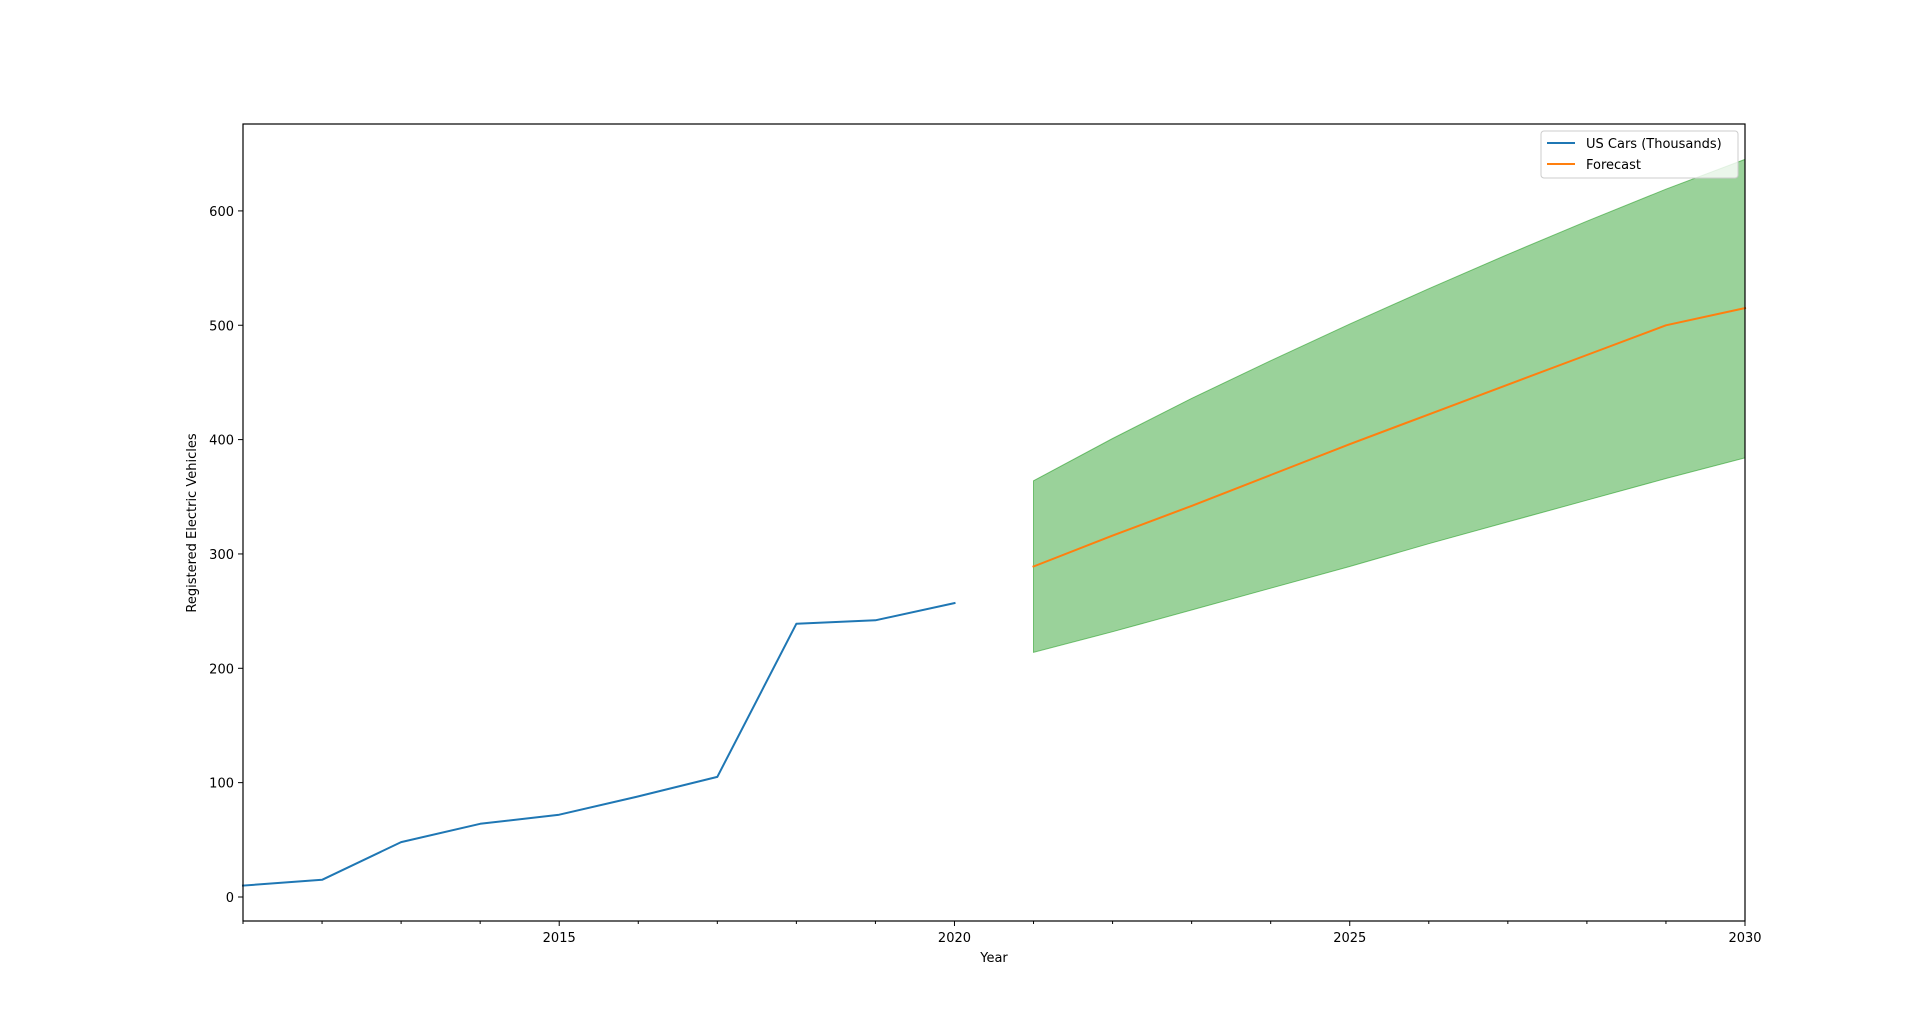  Describe the element at coordinates (954, 938) in the screenshot. I see `x-tick-label-2020: 2020` at that location.